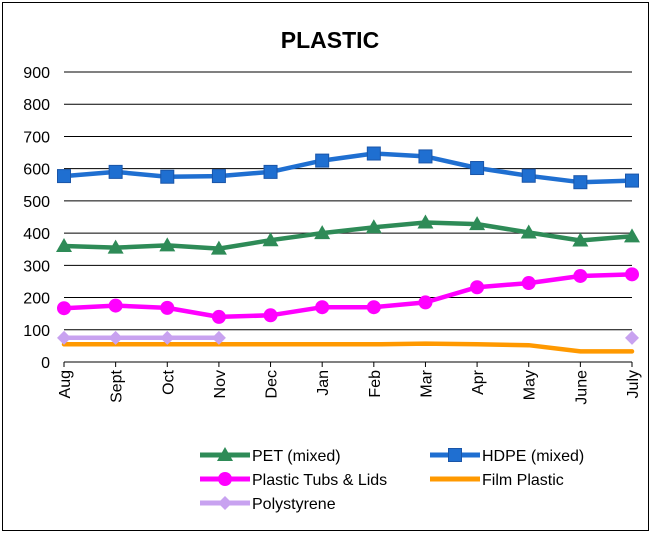  Describe the element at coordinates (117, 385) in the screenshot. I see `x-tick-label: Sept` at that location.